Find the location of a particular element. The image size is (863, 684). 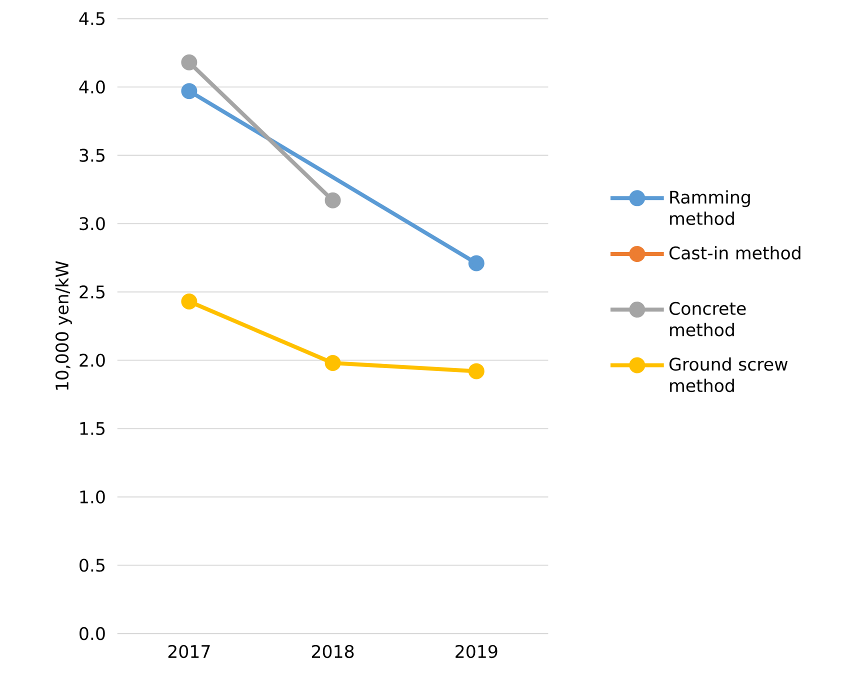

legend-label: Cast-in method is located at coordinates (735, 253).